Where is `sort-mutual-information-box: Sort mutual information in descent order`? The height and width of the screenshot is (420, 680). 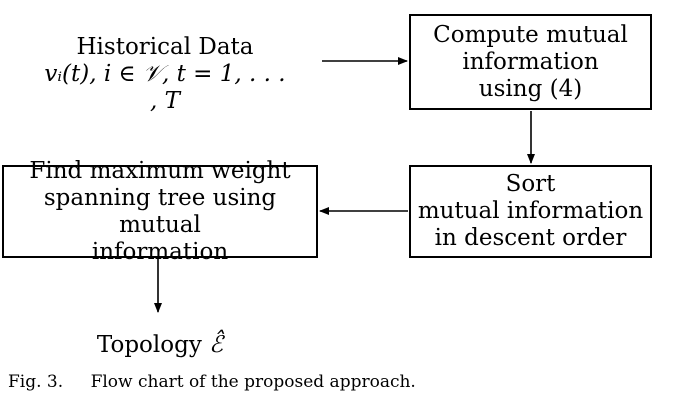
sort-mutual-information-box: Sort mutual information in descent order is located at coordinates (530, 211).